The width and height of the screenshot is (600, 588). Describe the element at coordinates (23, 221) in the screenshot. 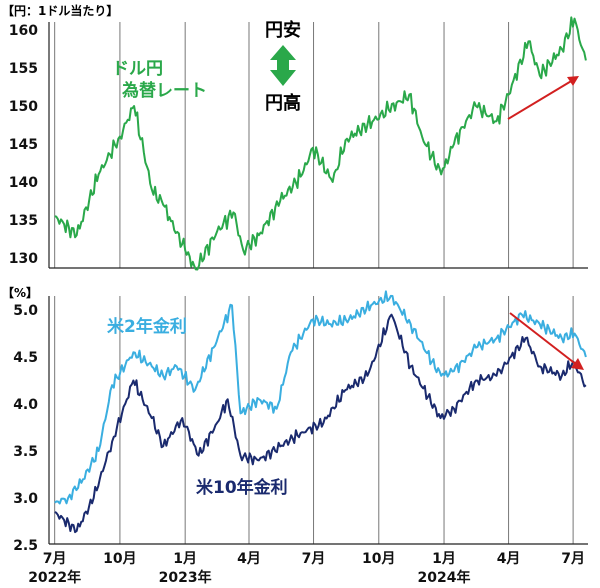

I see `y-tick-label: 135` at that location.